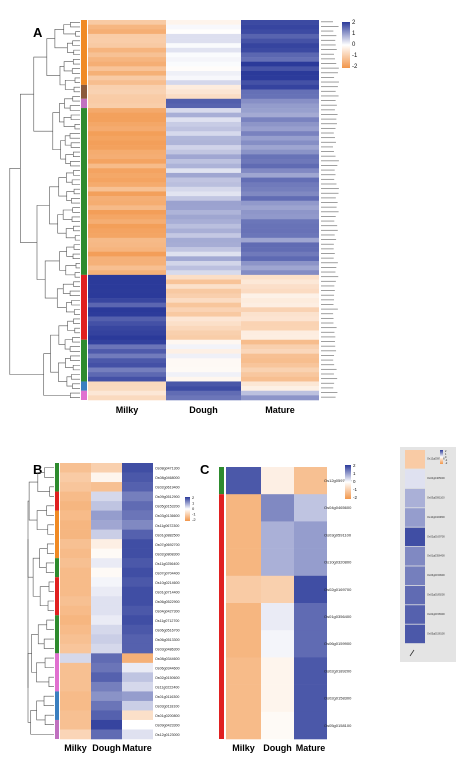  I want to click on panel-b-row-label: Os02g0808300, so click(167, 554).